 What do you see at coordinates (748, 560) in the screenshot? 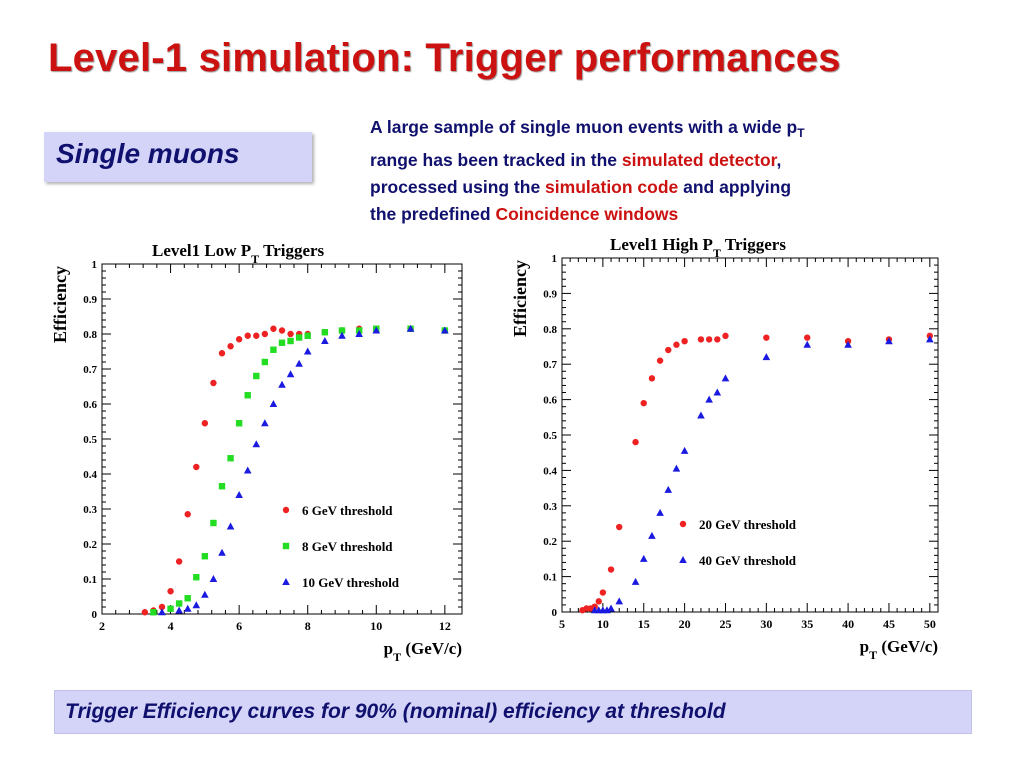
I see `high-legend-label-2: 40 GeV threshold` at bounding box center [748, 560].